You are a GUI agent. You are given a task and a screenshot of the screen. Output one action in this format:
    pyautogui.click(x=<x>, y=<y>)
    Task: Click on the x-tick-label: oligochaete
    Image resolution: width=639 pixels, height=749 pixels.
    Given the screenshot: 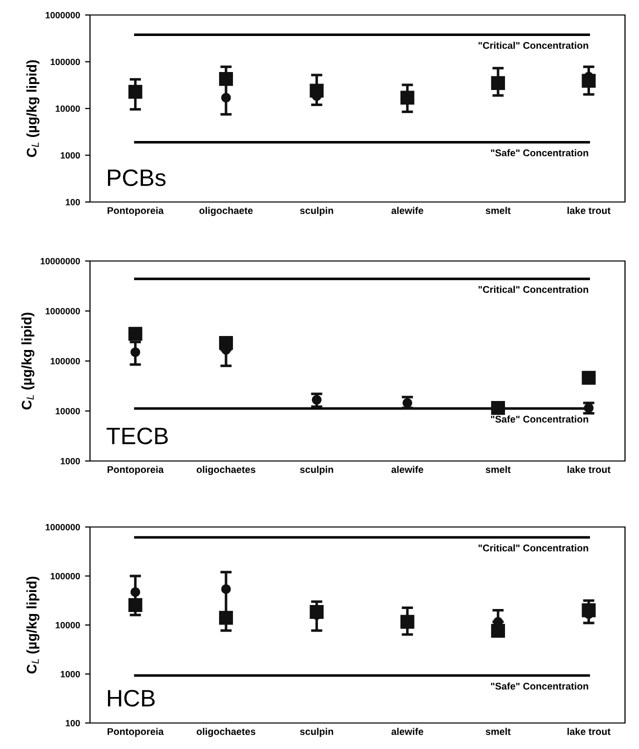 What is the action you would take?
    pyautogui.click(x=226, y=211)
    